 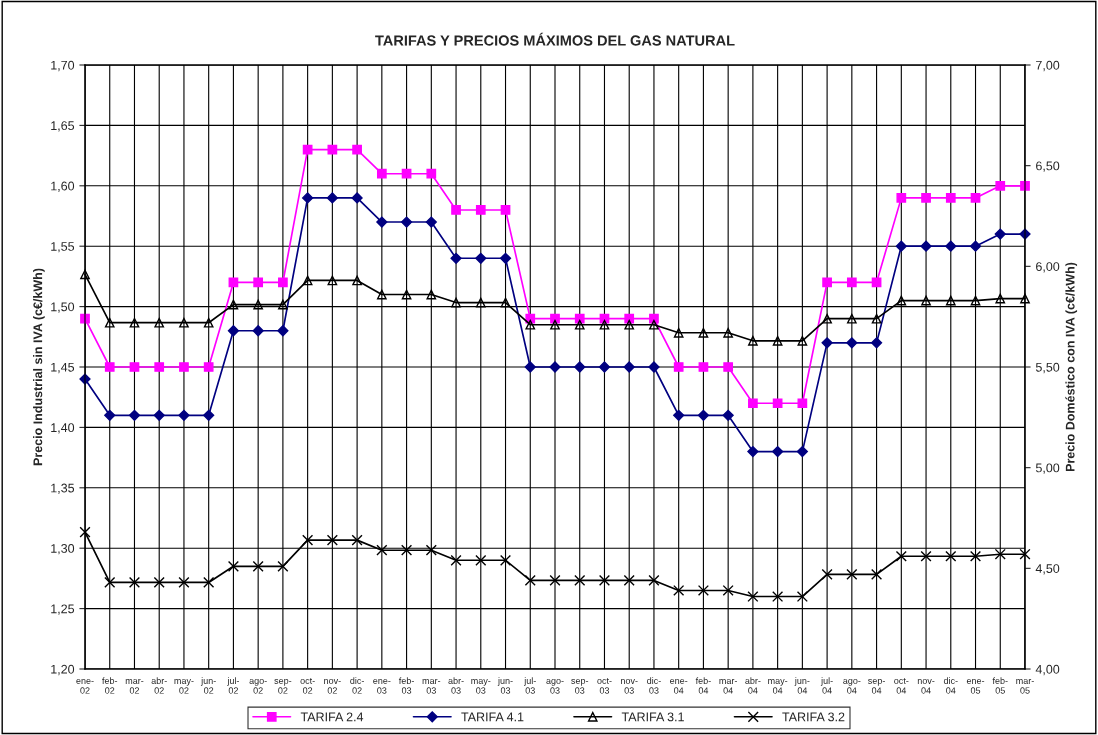 What do you see at coordinates (332, 717) in the screenshot?
I see `legend-label: TARIFA 2.4` at bounding box center [332, 717].